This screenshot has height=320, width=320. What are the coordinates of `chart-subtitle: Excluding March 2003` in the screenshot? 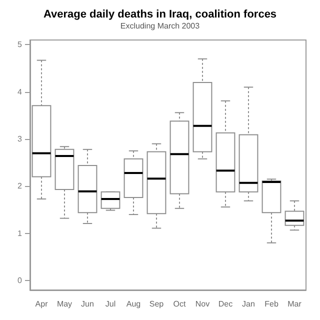 It's located at (160, 26).